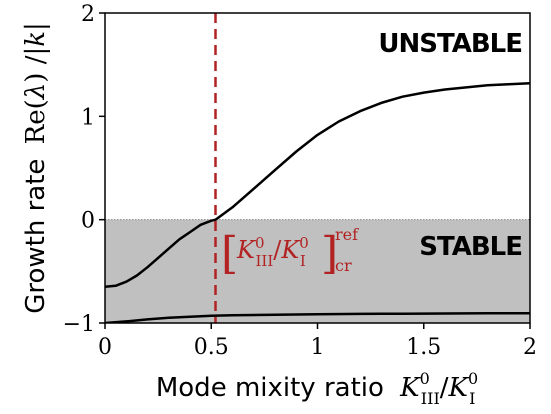 The image size is (551, 414). What do you see at coordinates (304, 243) in the screenshot?
I see `crit-den-sup: 0` at bounding box center [304, 243].